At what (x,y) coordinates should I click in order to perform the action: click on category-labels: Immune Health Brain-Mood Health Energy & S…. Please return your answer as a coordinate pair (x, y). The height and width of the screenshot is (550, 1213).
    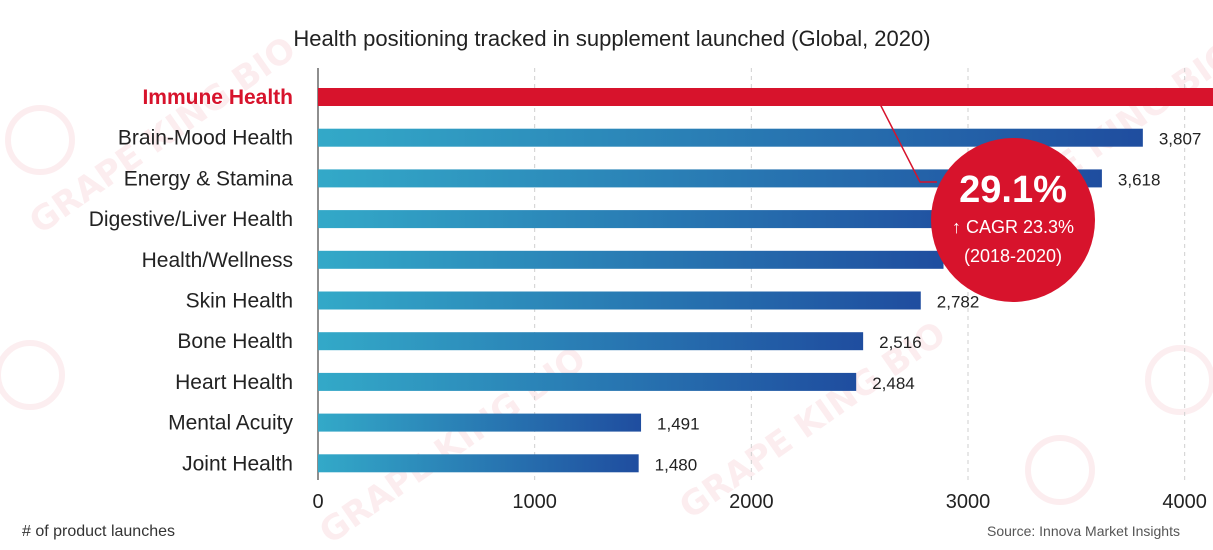
    Looking at the image, I should click on (191, 280).